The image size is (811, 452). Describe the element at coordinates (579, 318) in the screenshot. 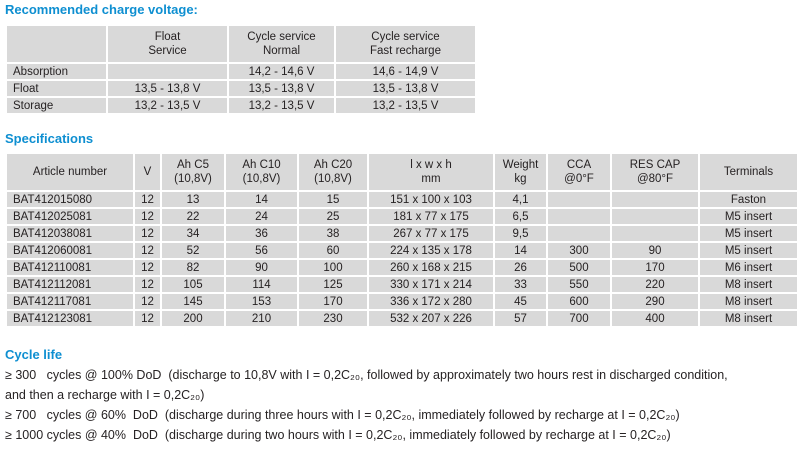

I see `table-cell: 700` at that location.